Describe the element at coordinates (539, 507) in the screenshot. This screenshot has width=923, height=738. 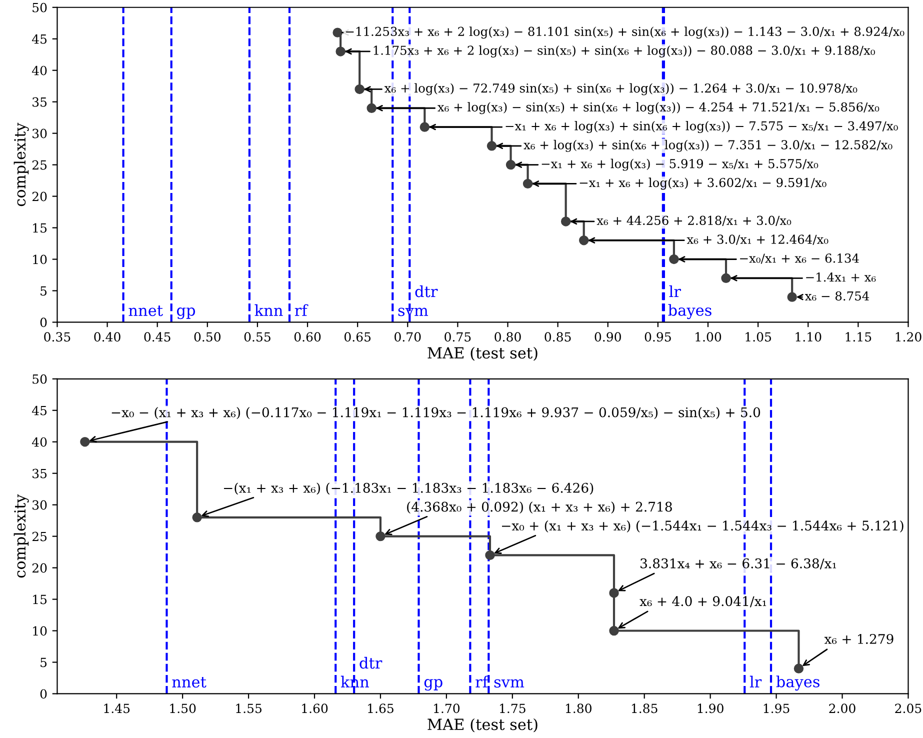
I see `annotation: (4.368x₀ + 0.092) (x₁ + x₃ + x₆) + 2.718` at that location.